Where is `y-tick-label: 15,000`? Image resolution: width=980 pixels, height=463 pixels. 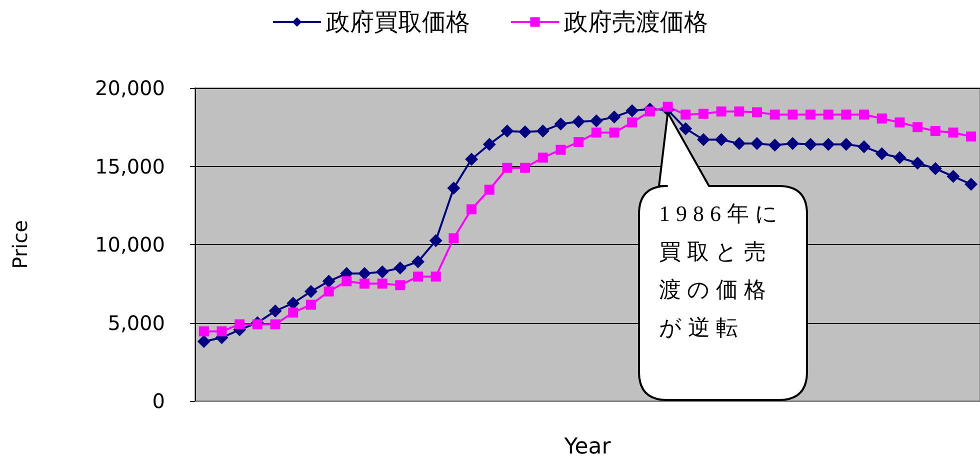 y-tick-label: 15,000 is located at coordinates (130, 166).